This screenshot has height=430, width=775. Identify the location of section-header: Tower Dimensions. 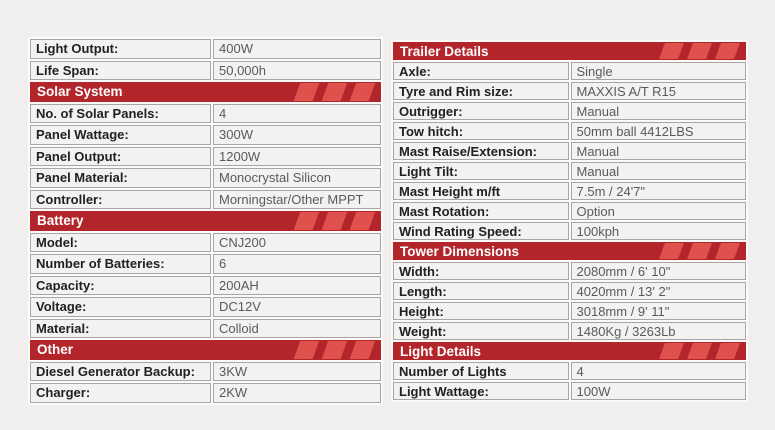
(569, 251).